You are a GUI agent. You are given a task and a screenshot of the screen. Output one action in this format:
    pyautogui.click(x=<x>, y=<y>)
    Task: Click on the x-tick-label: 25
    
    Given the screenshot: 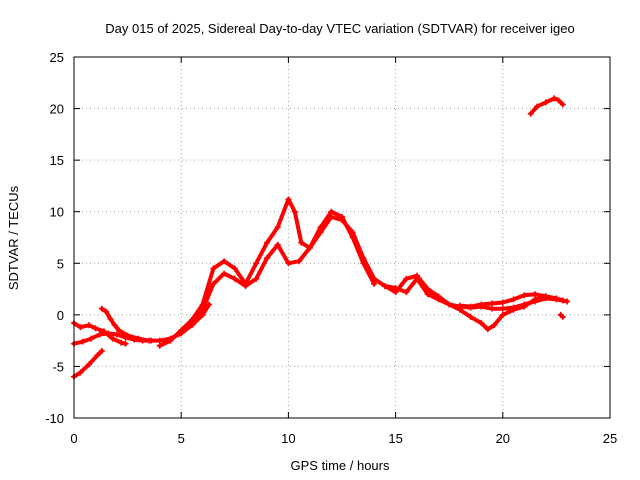 What is the action you would take?
    pyautogui.click(x=610, y=438)
    